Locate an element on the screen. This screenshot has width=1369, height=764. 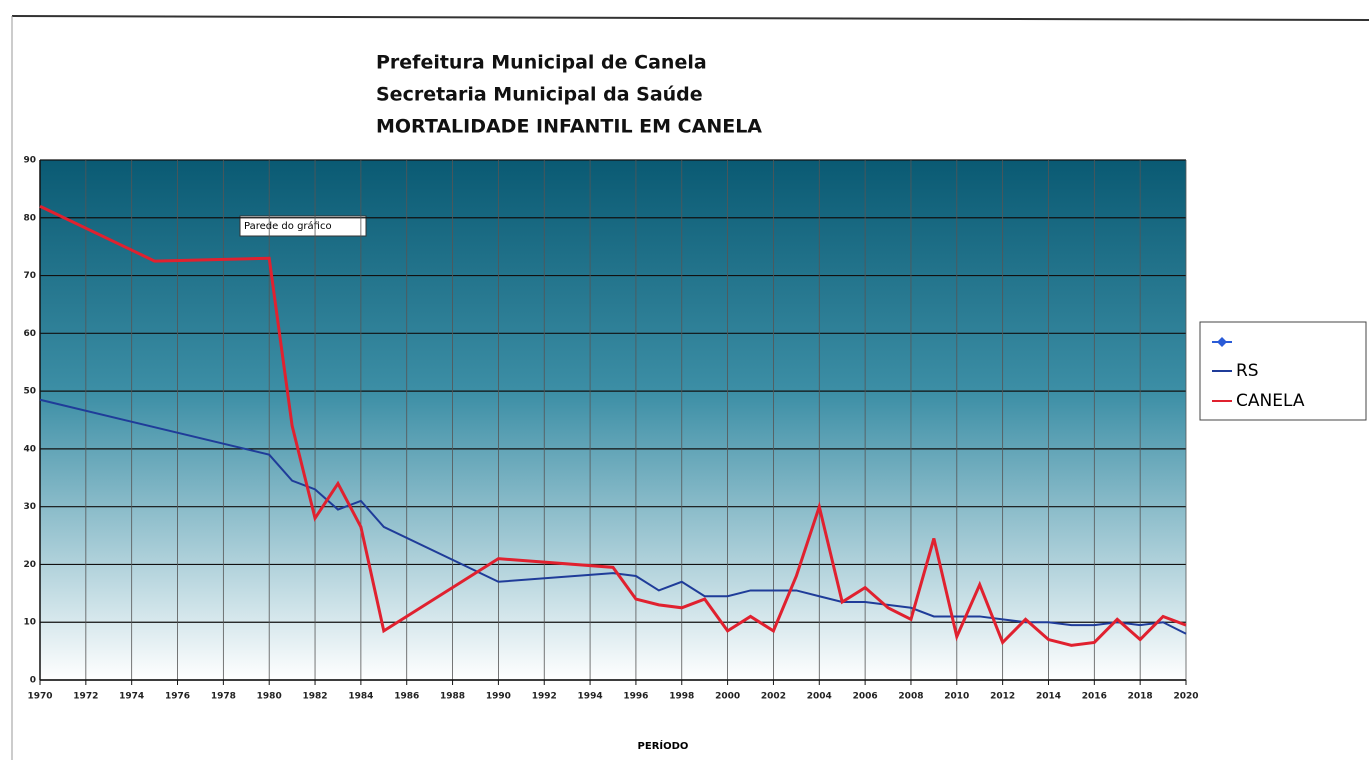
y-tick-label: 90 is located at coordinates (29, 161).